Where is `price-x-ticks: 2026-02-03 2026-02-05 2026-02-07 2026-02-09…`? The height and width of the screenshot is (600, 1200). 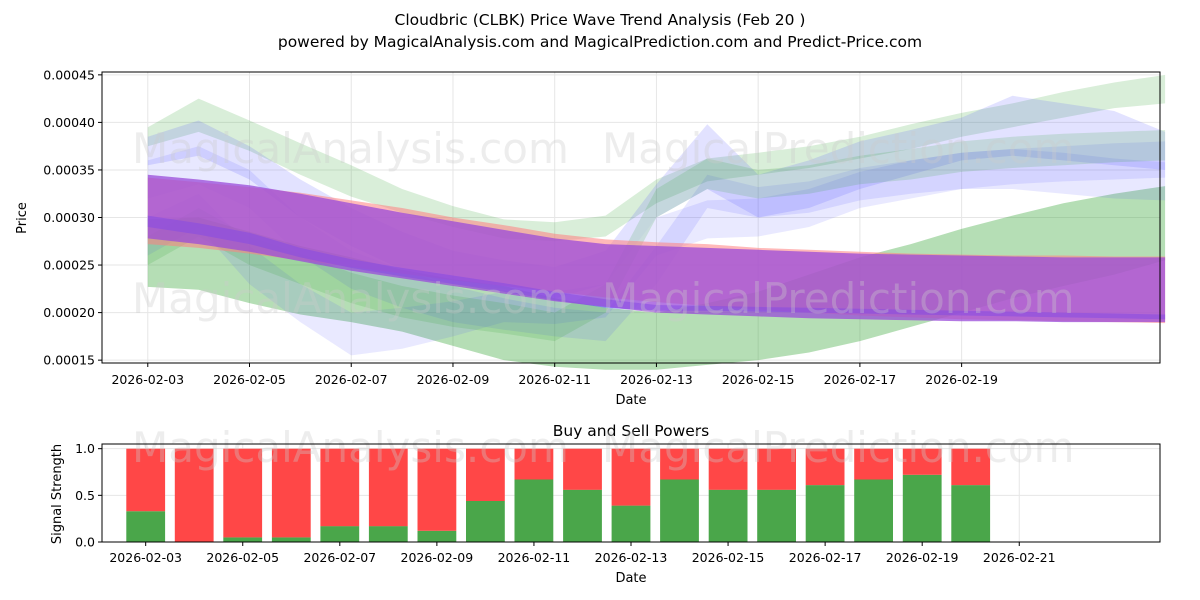 price-x-ticks: 2026-02-03 2026-02-05 2026-02-07 2026-02-09… is located at coordinates (554, 375).